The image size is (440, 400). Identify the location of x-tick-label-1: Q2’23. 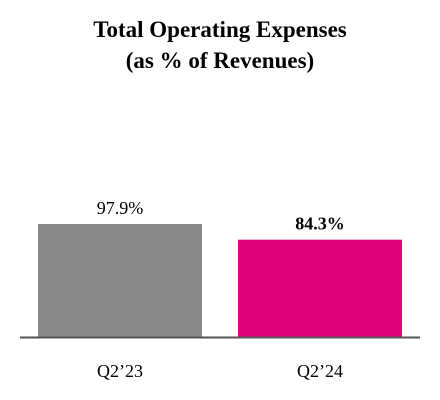
(120, 371).